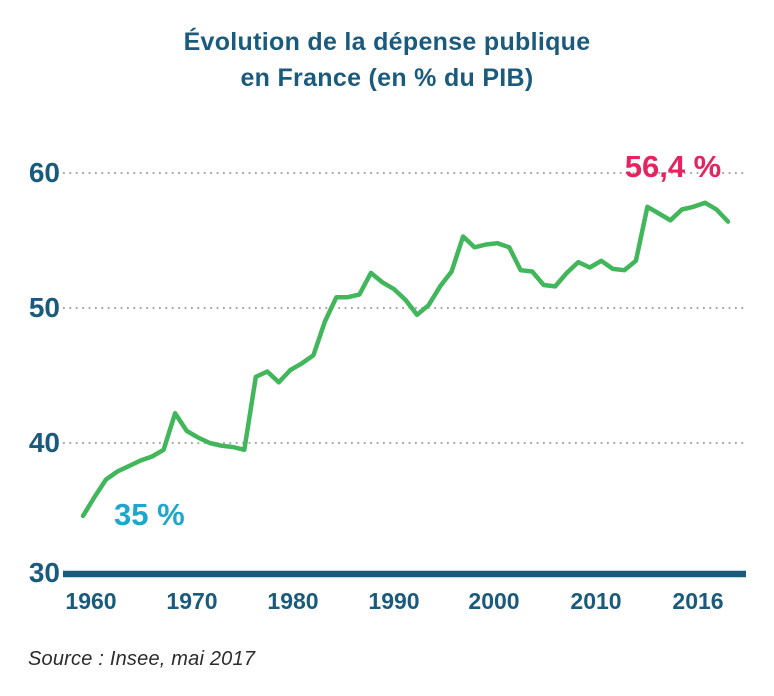 This screenshot has width=774, height=696. What do you see at coordinates (44, 442) in the screenshot?
I see `y-axis-tick-40: 40` at bounding box center [44, 442].